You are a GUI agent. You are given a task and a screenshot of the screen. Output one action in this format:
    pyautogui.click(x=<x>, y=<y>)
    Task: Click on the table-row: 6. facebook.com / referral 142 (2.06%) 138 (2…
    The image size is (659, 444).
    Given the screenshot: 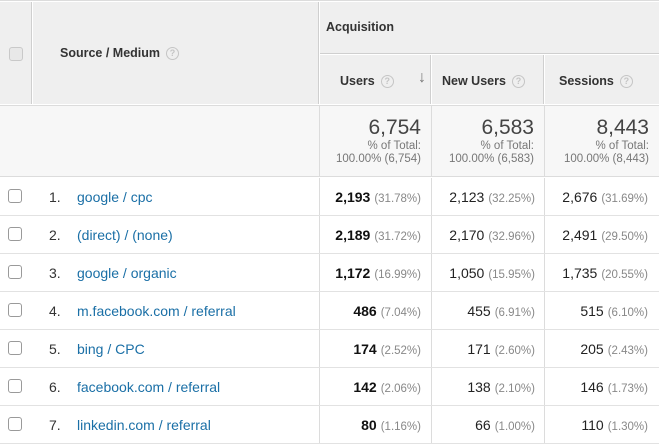 What is the action you would take?
    pyautogui.click(x=329, y=387)
    